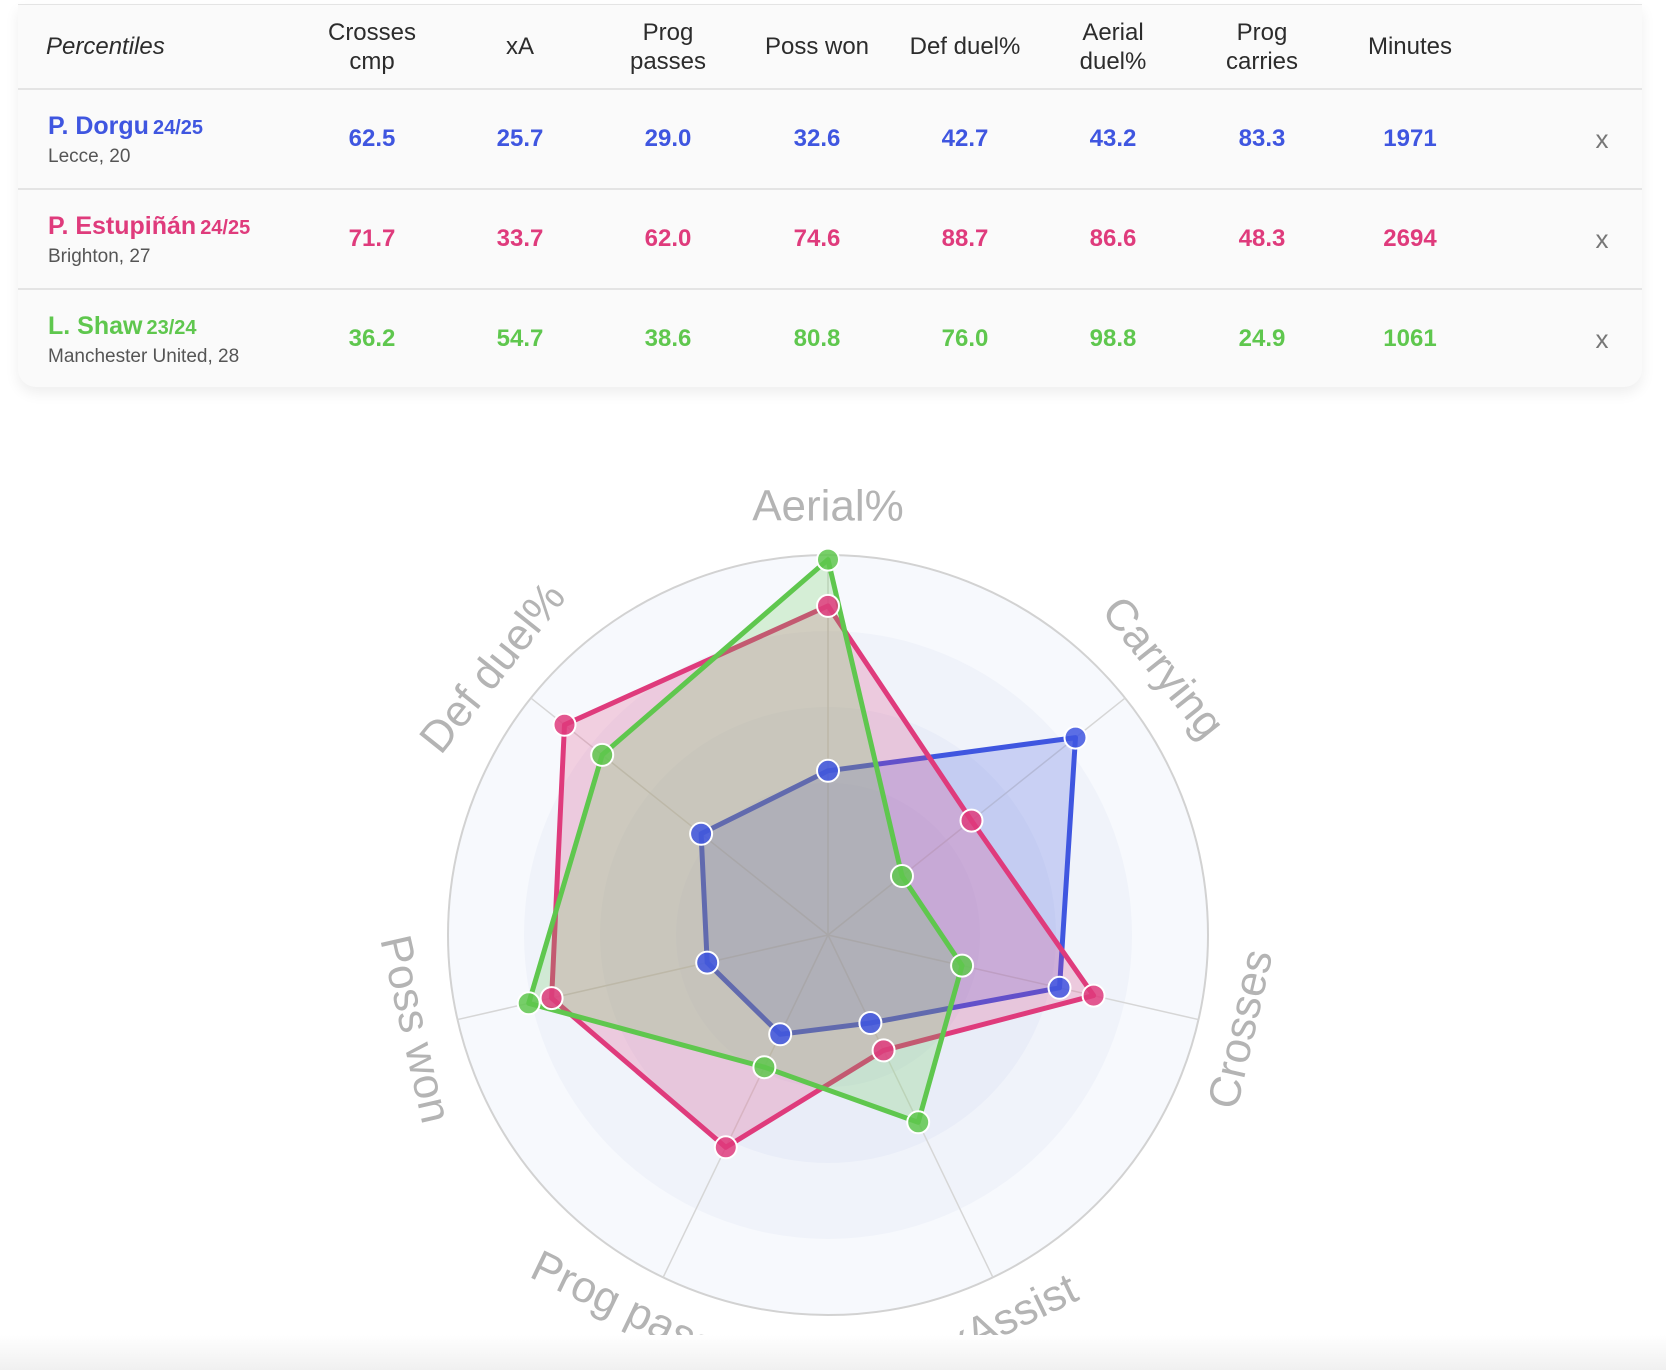 Image resolution: width=1666 pixels, height=1370 pixels. What do you see at coordinates (668, 238) in the screenshot?
I see `value-prog-passes: 62.0` at bounding box center [668, 238].